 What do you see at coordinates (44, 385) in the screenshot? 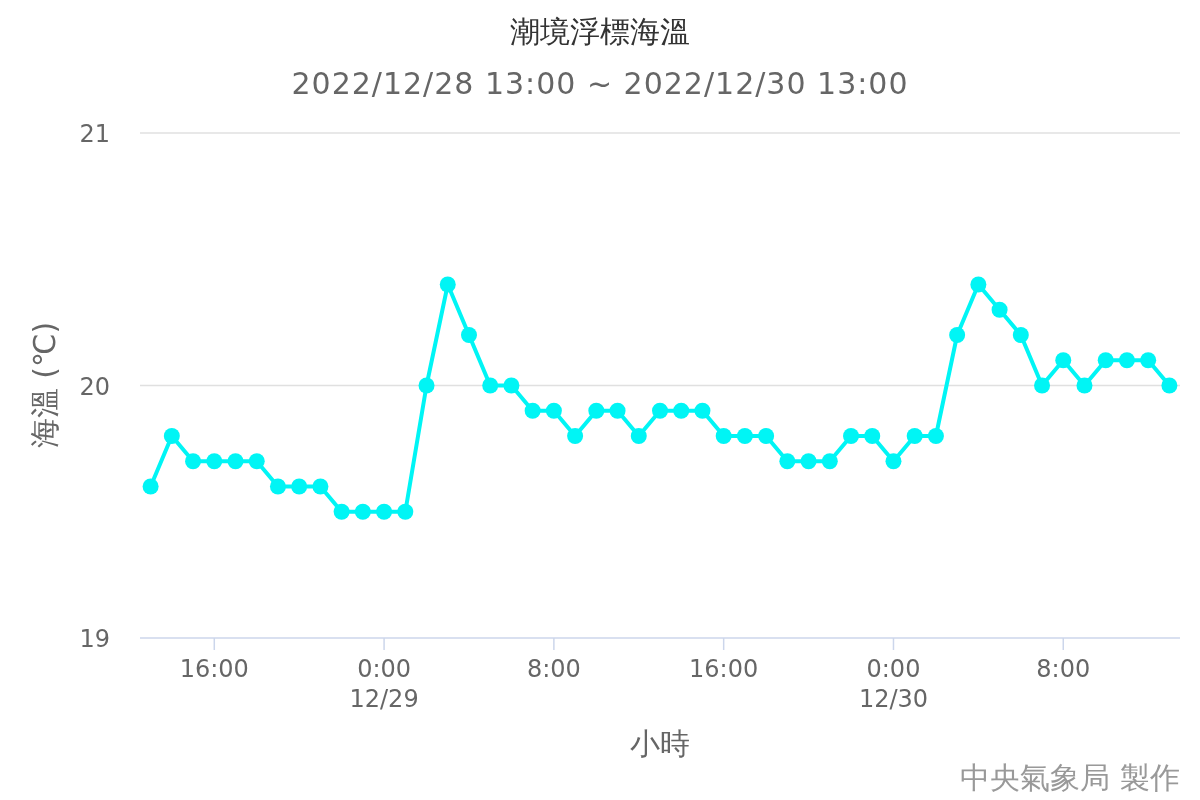
I see `y-axis-title: 海溫 (℃)` at bounding box center [44, 385].